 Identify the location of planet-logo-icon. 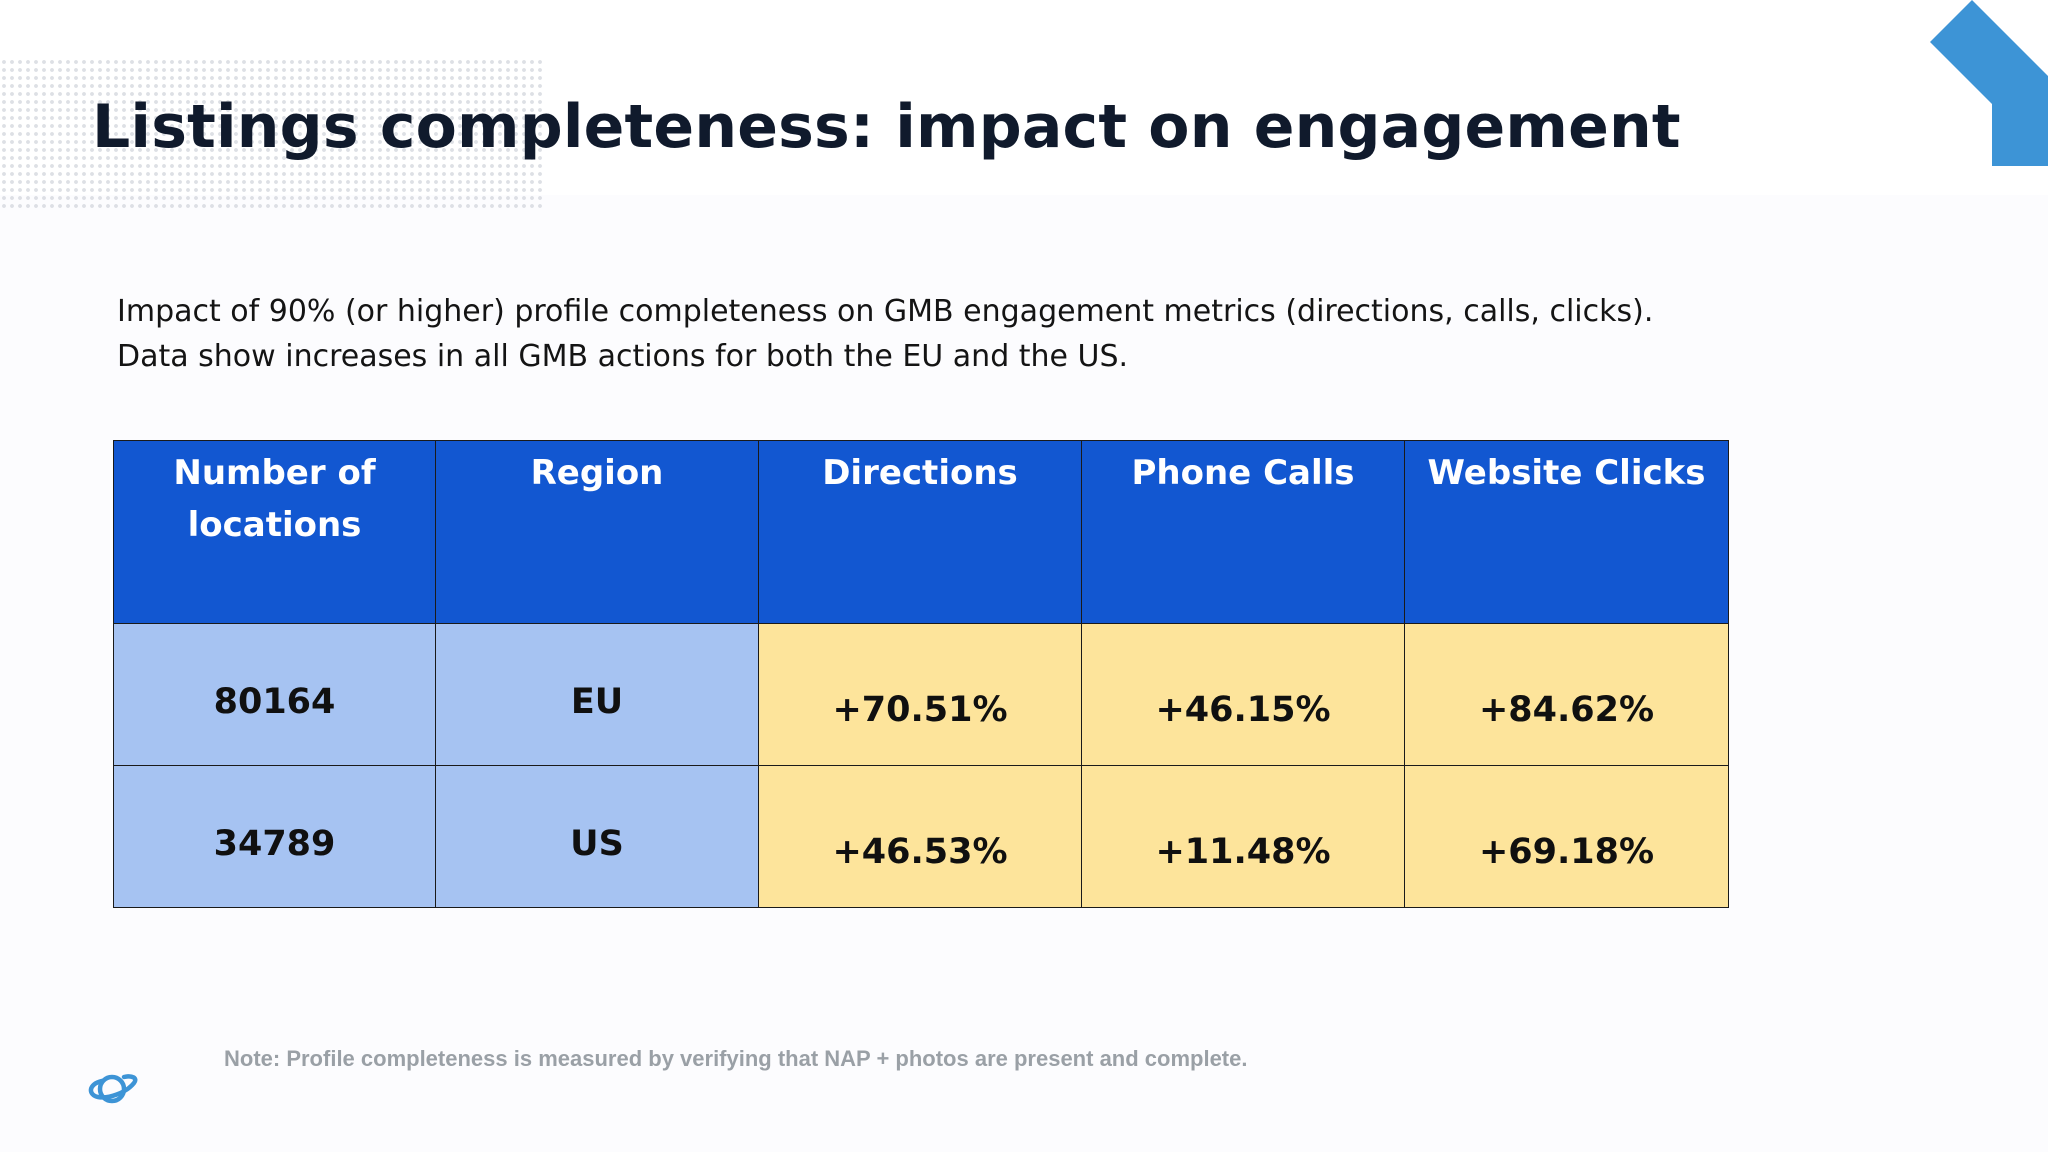
(113, 1089).